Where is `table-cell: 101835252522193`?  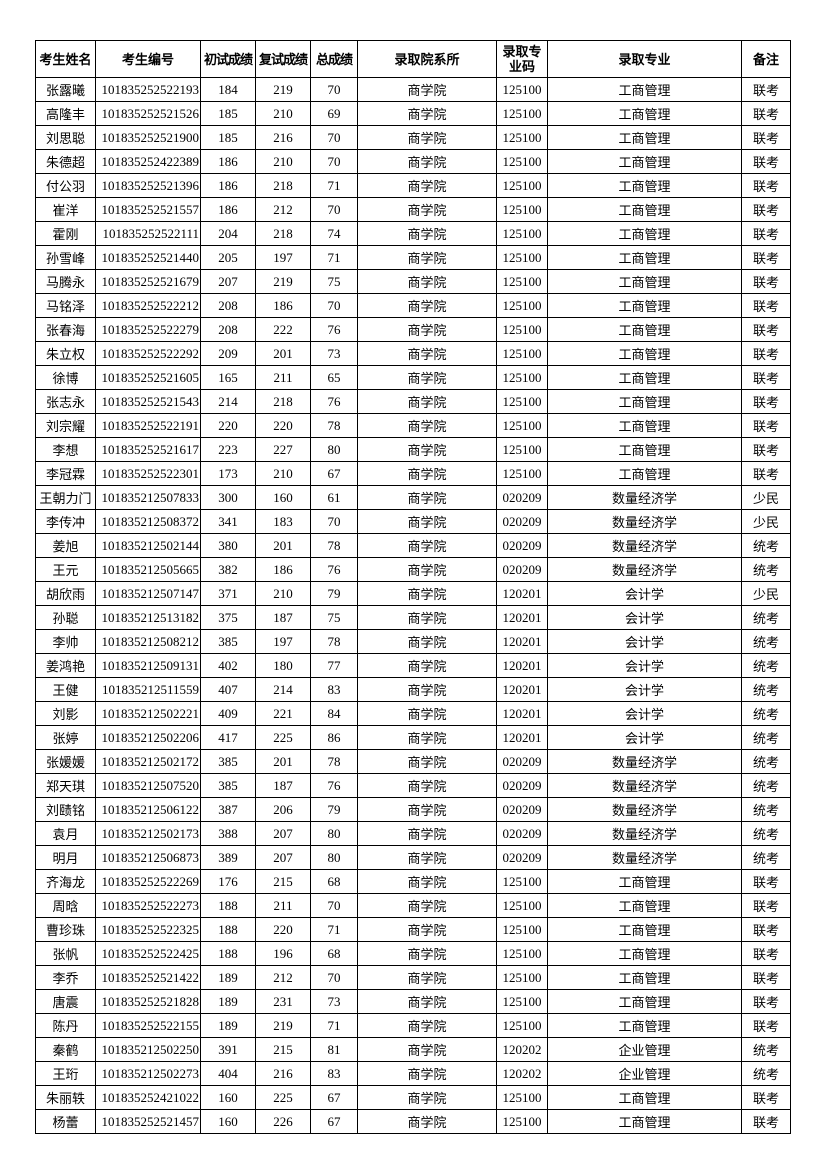 table-cell: 101835252522193 is located at coordinates (148, 89).